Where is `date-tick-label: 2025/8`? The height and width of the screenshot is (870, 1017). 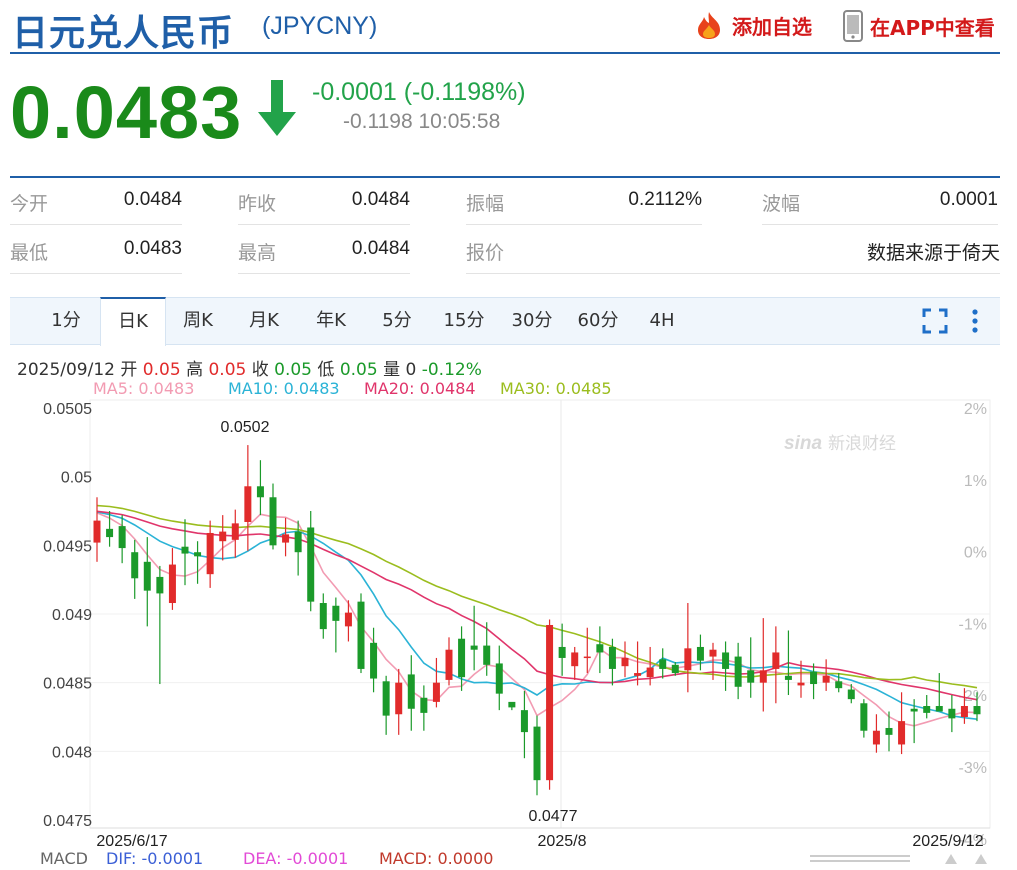
date-tick-label: 2025/8 is located at coordinates (562, 840).